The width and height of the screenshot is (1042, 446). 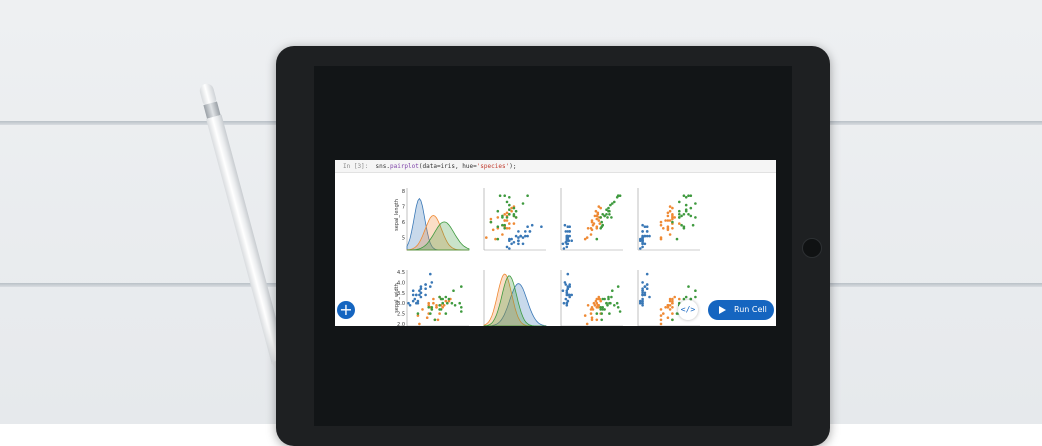 I want to click on cell-prompt: In [3]:, so click(x=356, y=166).